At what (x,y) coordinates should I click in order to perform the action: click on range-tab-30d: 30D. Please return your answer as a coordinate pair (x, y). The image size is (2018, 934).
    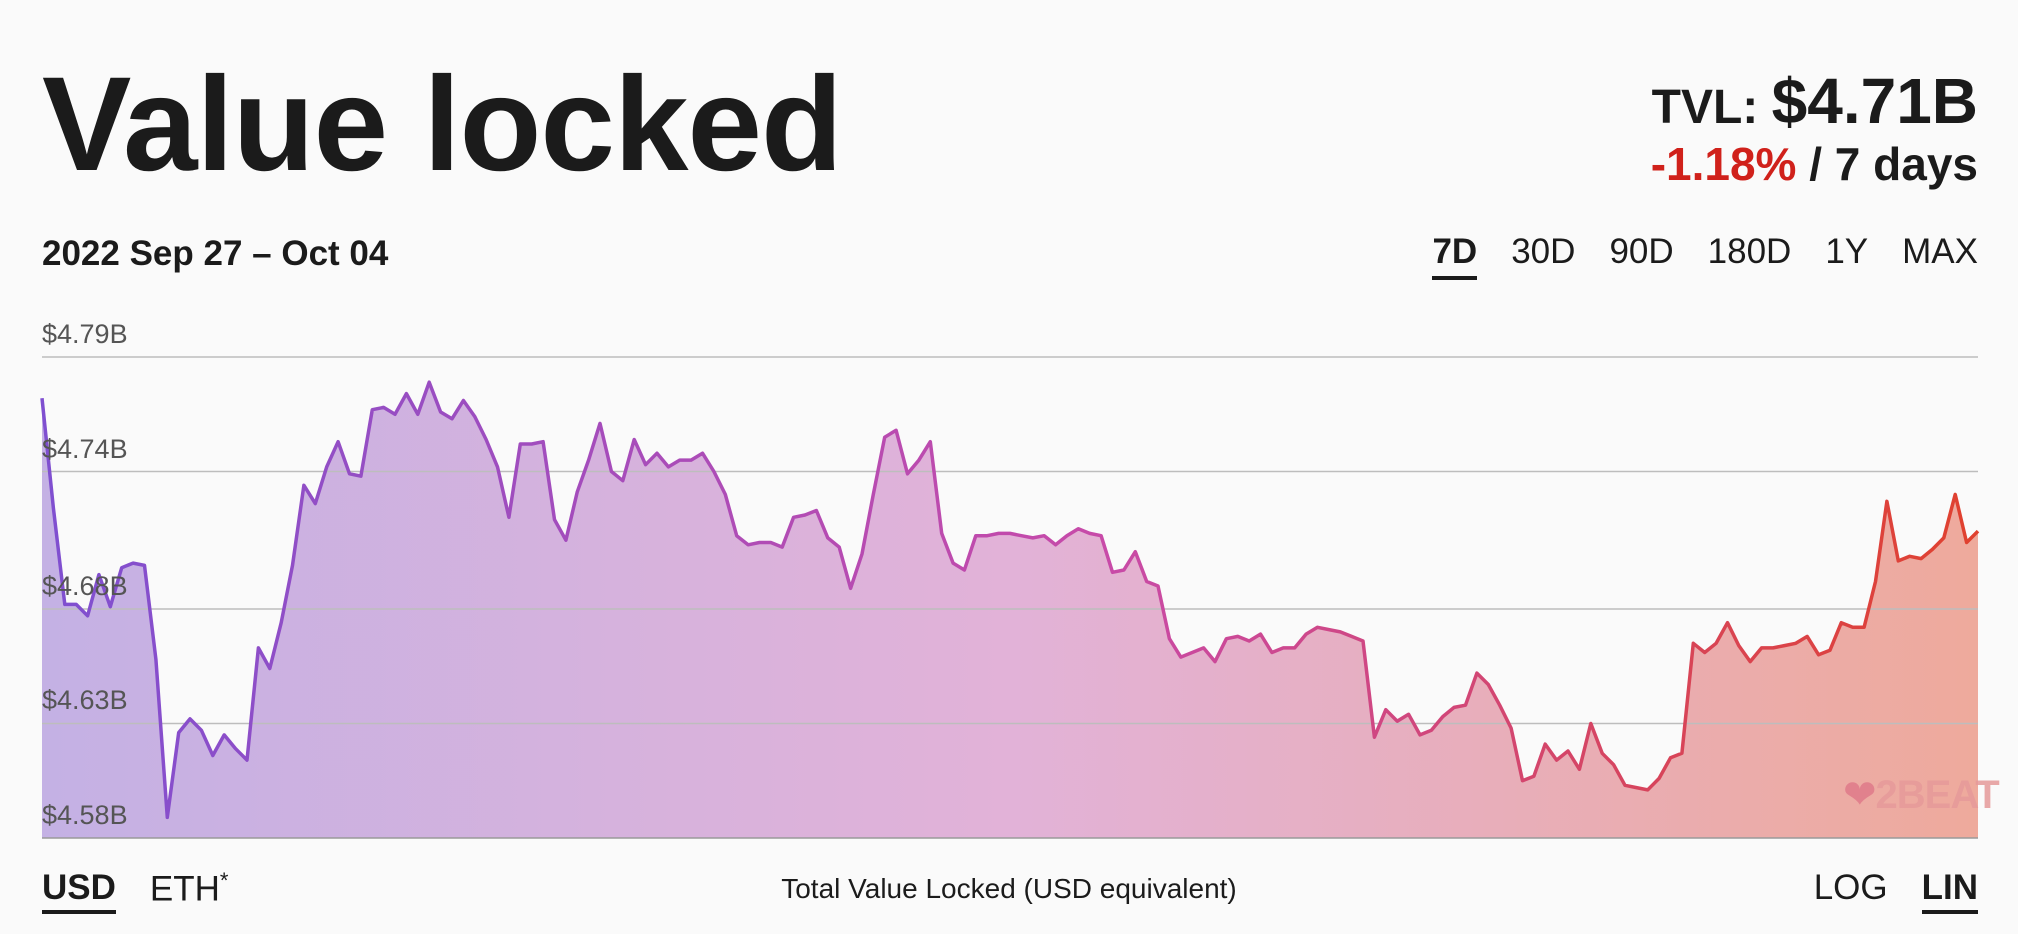
    Looking at the image, I should click on (1543, 251).